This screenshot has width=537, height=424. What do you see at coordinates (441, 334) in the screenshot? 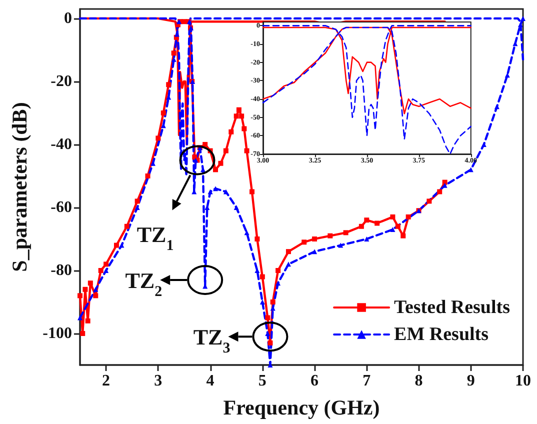
I see `legend-label: EM Results` at bounding box center [441, 334].